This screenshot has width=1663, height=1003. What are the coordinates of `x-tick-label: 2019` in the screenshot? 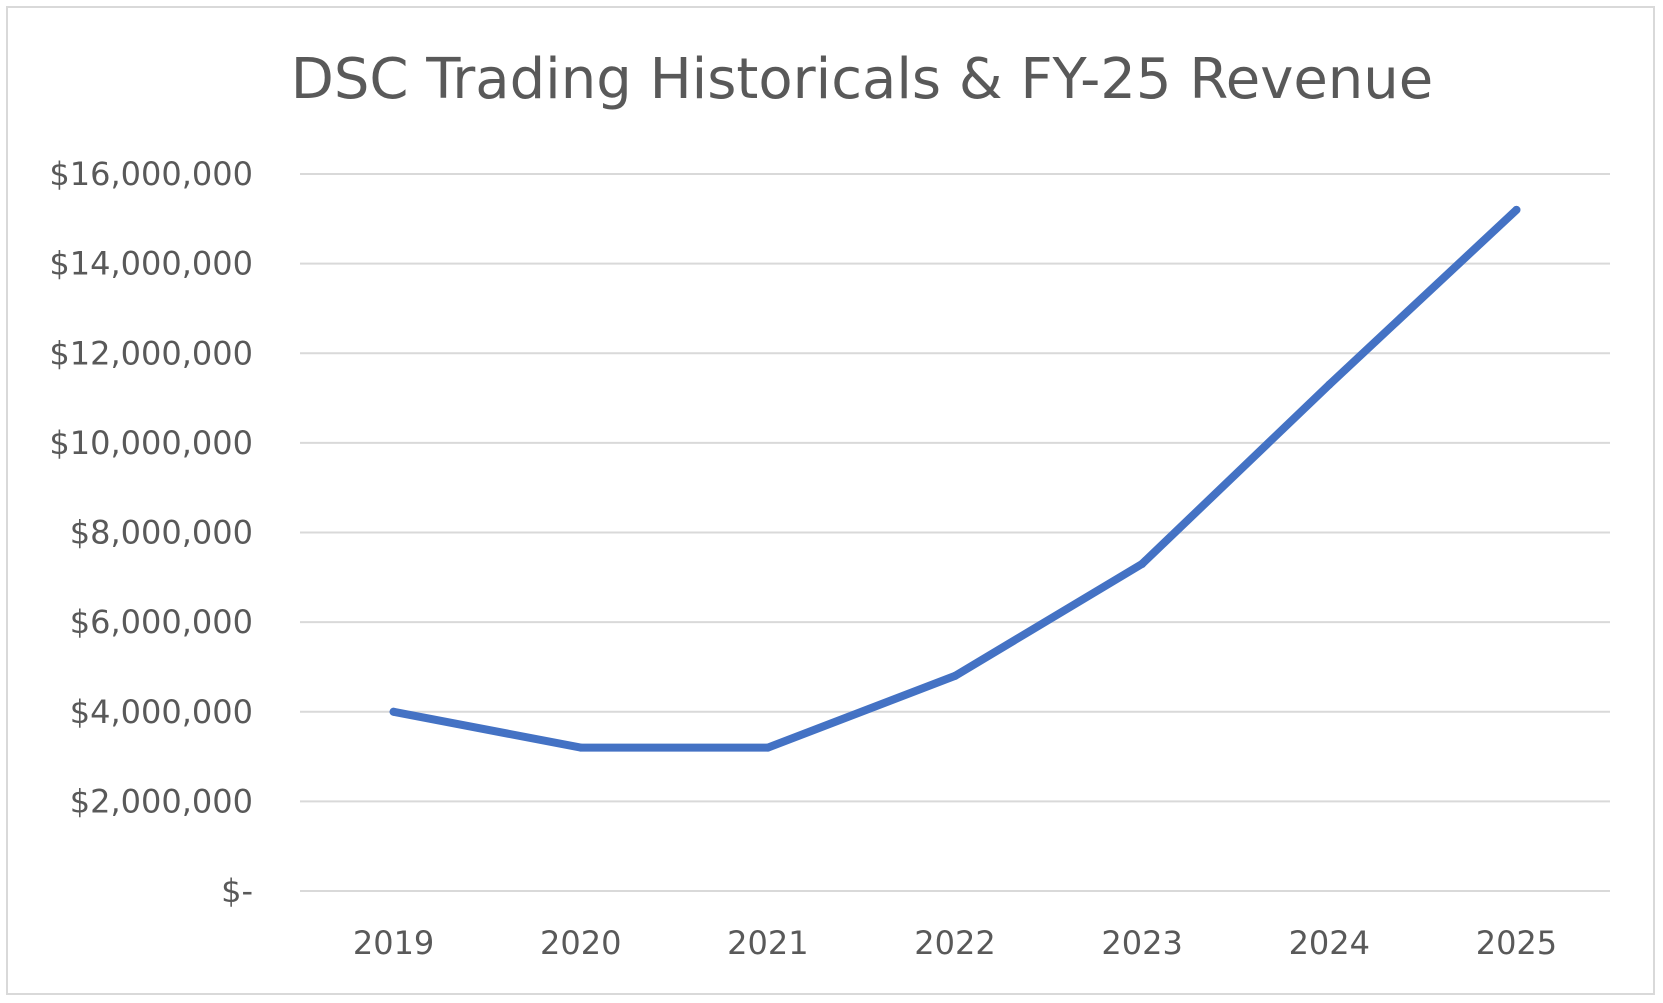 It's located at (393, 943).